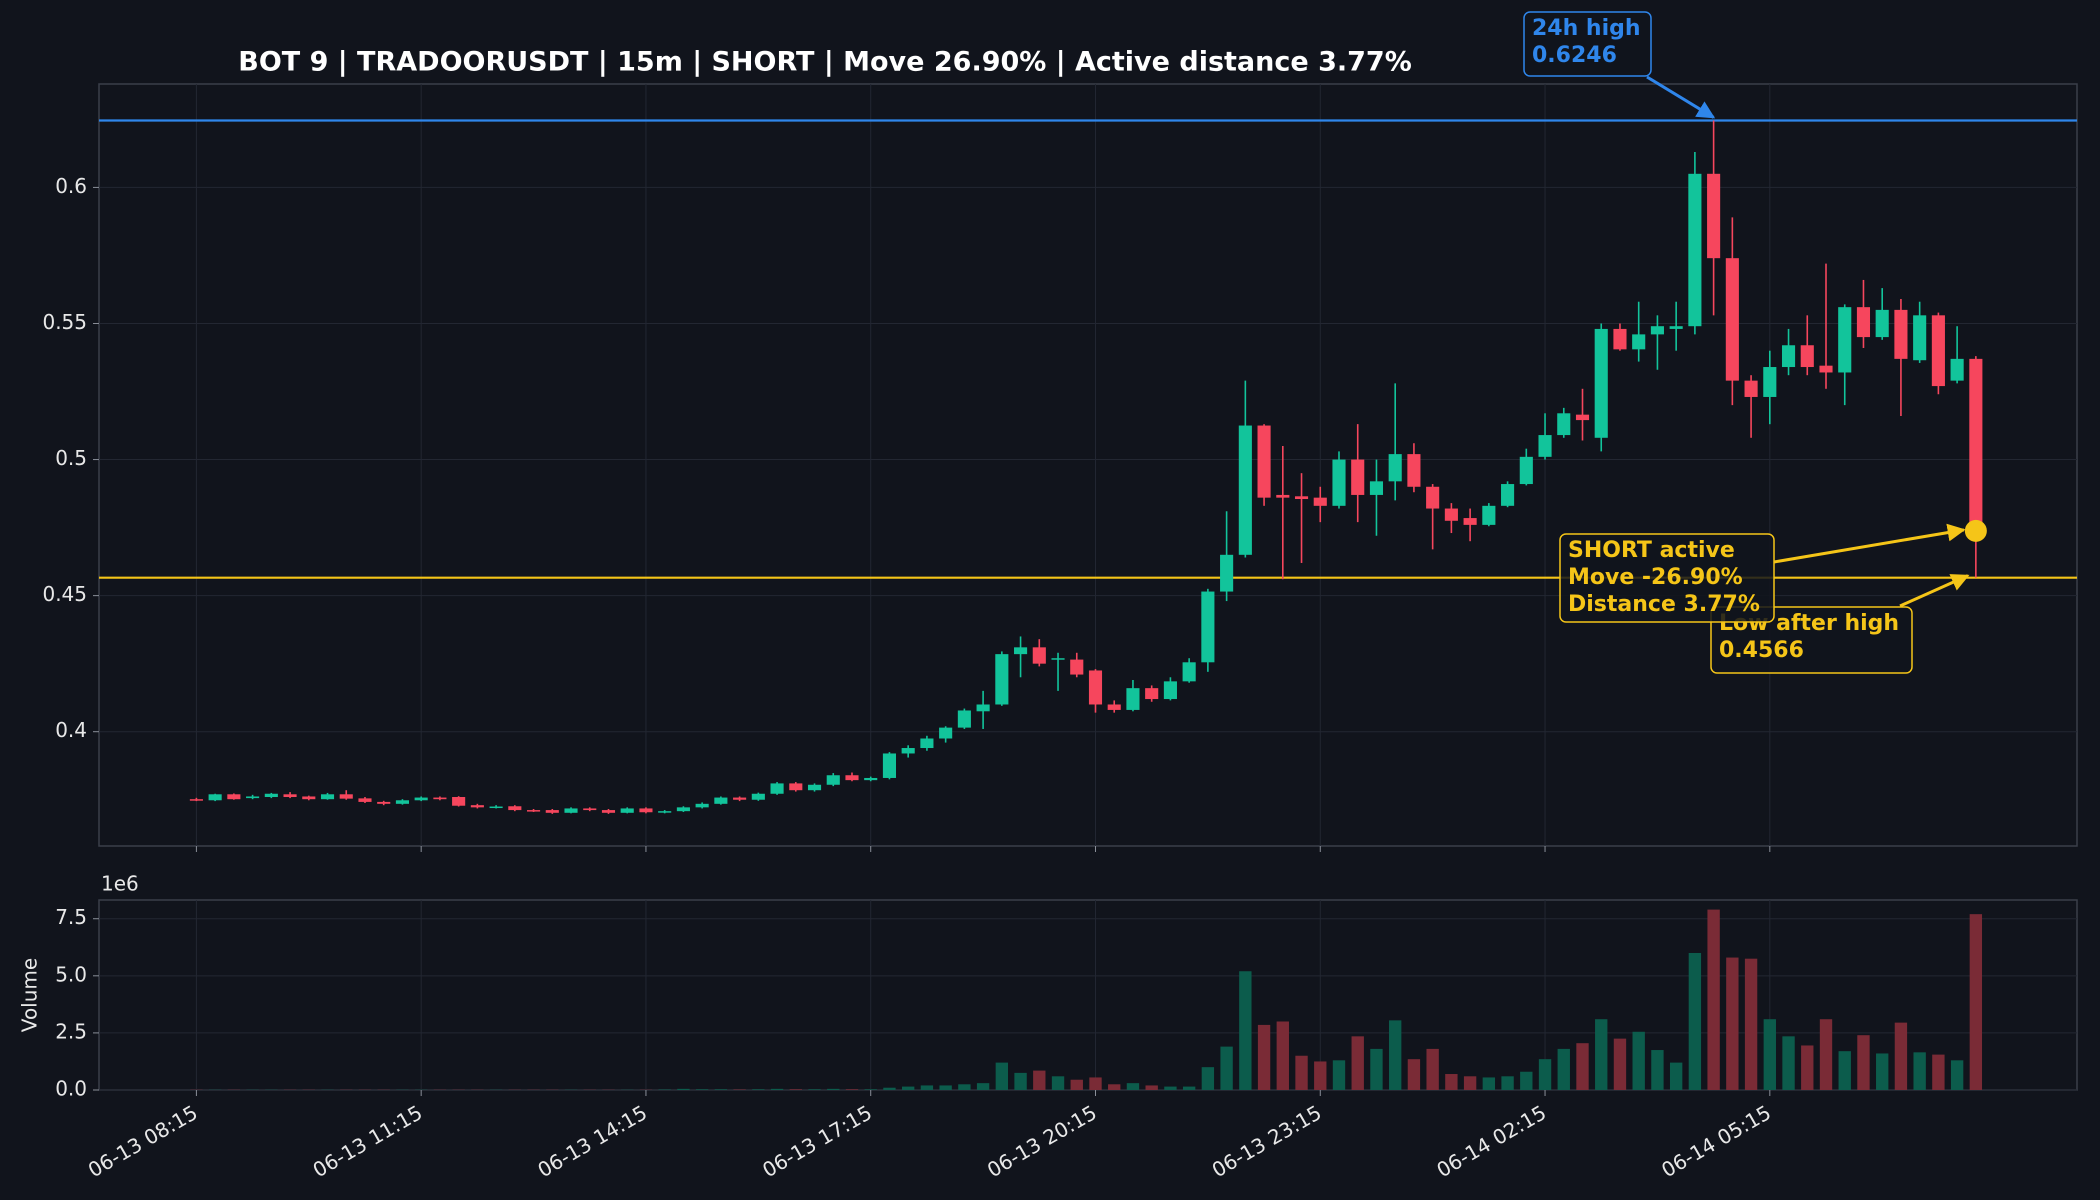  What do you see at coordinates (71, 186) in the screenshot?
I see `y-tick-label: 0.6` at bounding box center [71, 186].